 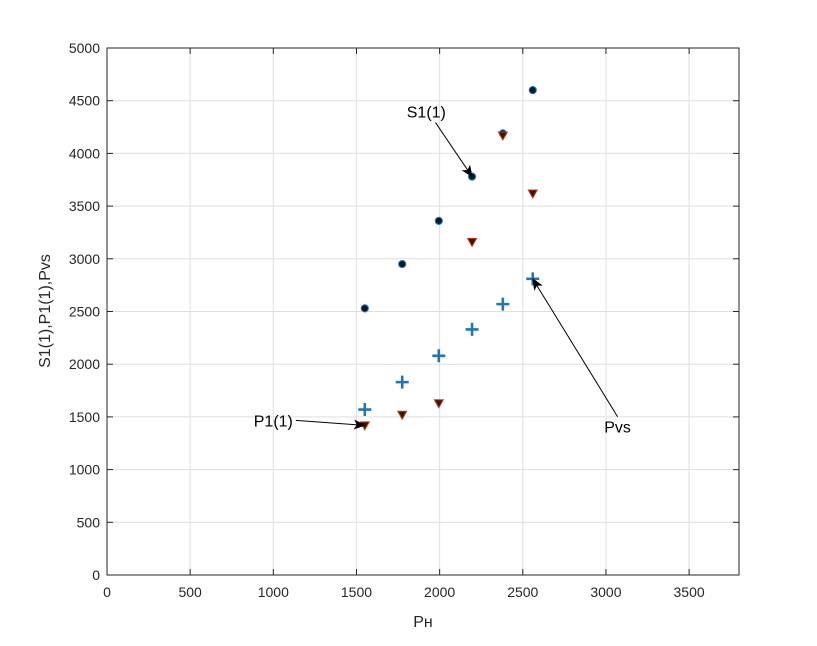 I want to click on x-tick-label: 2500, so click(x=522, y=592).